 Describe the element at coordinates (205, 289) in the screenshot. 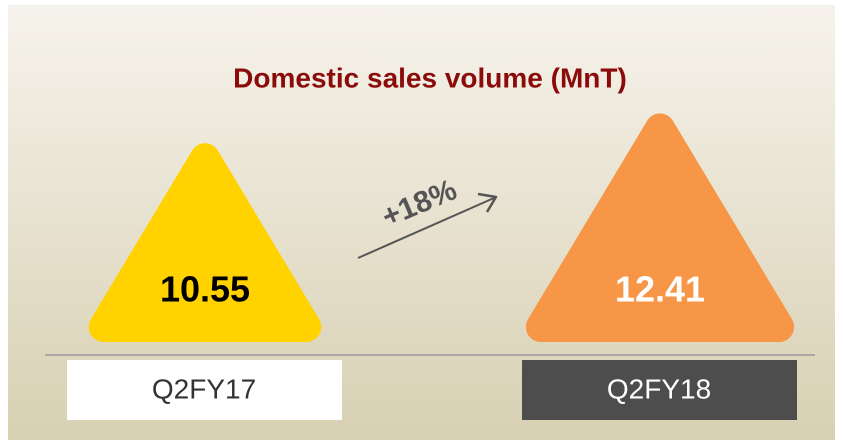

I see `value-label: 10.55` at that location.